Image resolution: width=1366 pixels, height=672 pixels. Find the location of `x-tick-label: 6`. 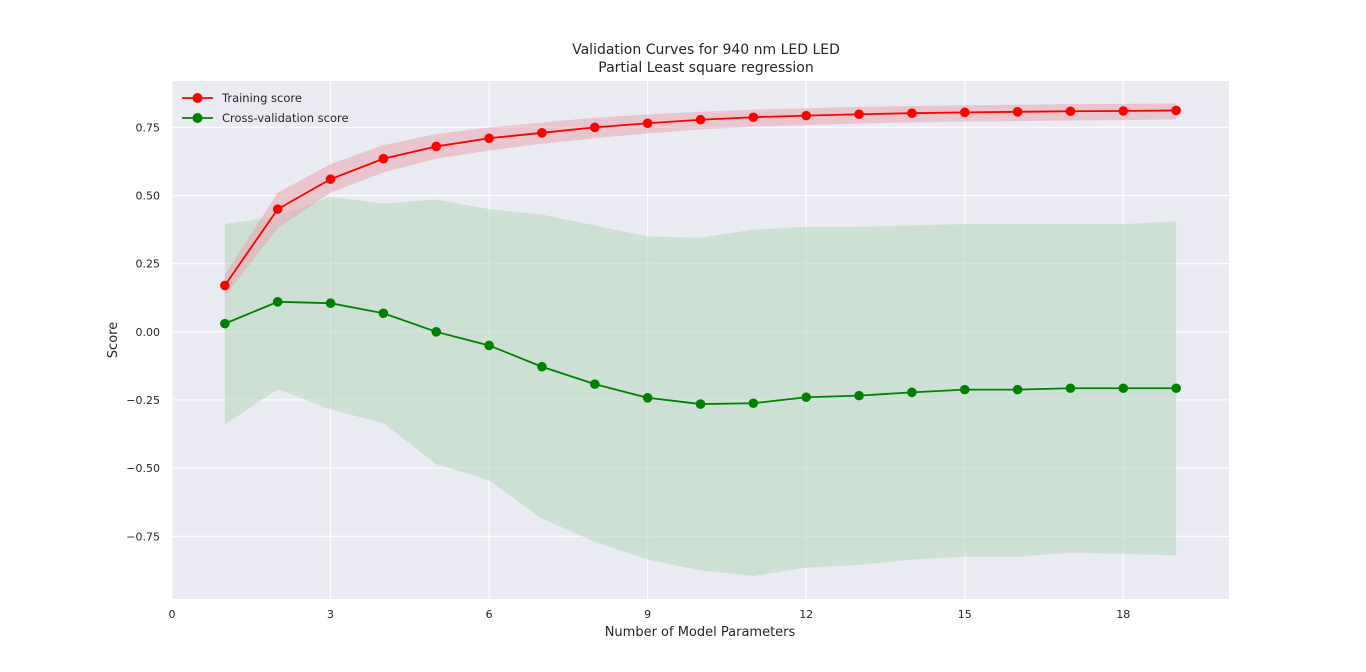

x-tick-label: 6 is located at coordinates (489, 614).